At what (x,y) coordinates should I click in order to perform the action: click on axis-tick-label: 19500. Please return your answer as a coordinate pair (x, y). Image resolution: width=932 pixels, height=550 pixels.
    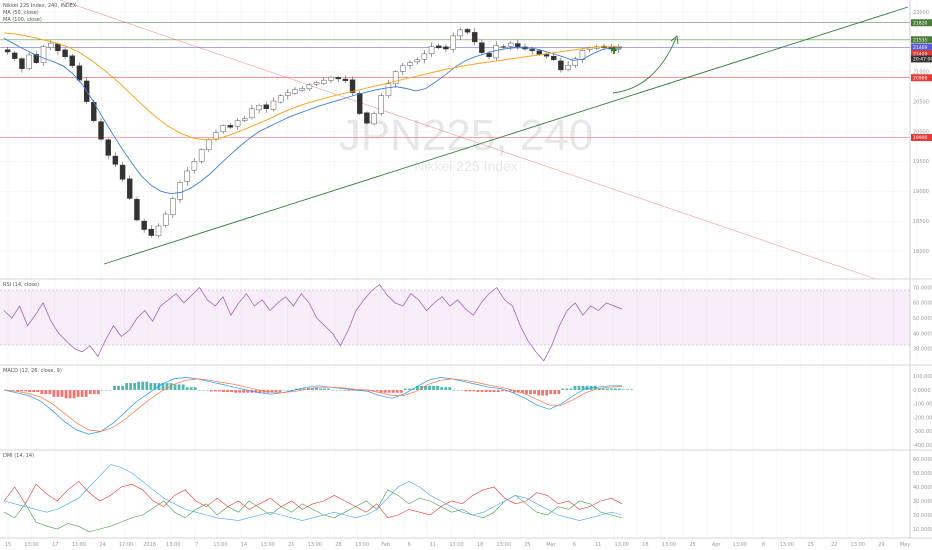
    Looking at the image, I should click on (921, 162).